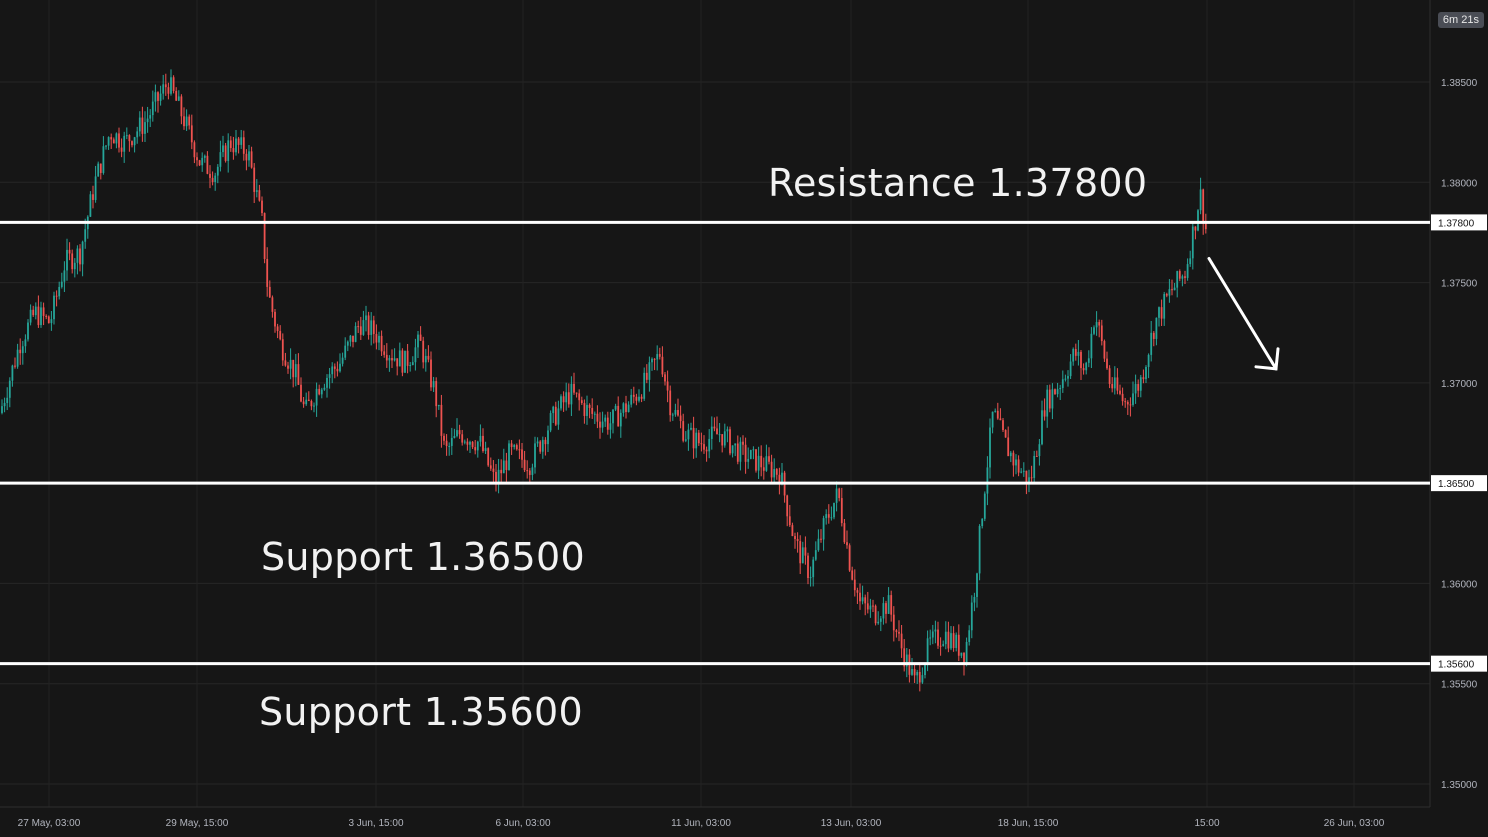 The width and height of the screenshot is (1488, 837). Describe the element at coordinates (197, 823) in the screenshot. I see `time-tick-label: 29 May, 15:00` at that location.